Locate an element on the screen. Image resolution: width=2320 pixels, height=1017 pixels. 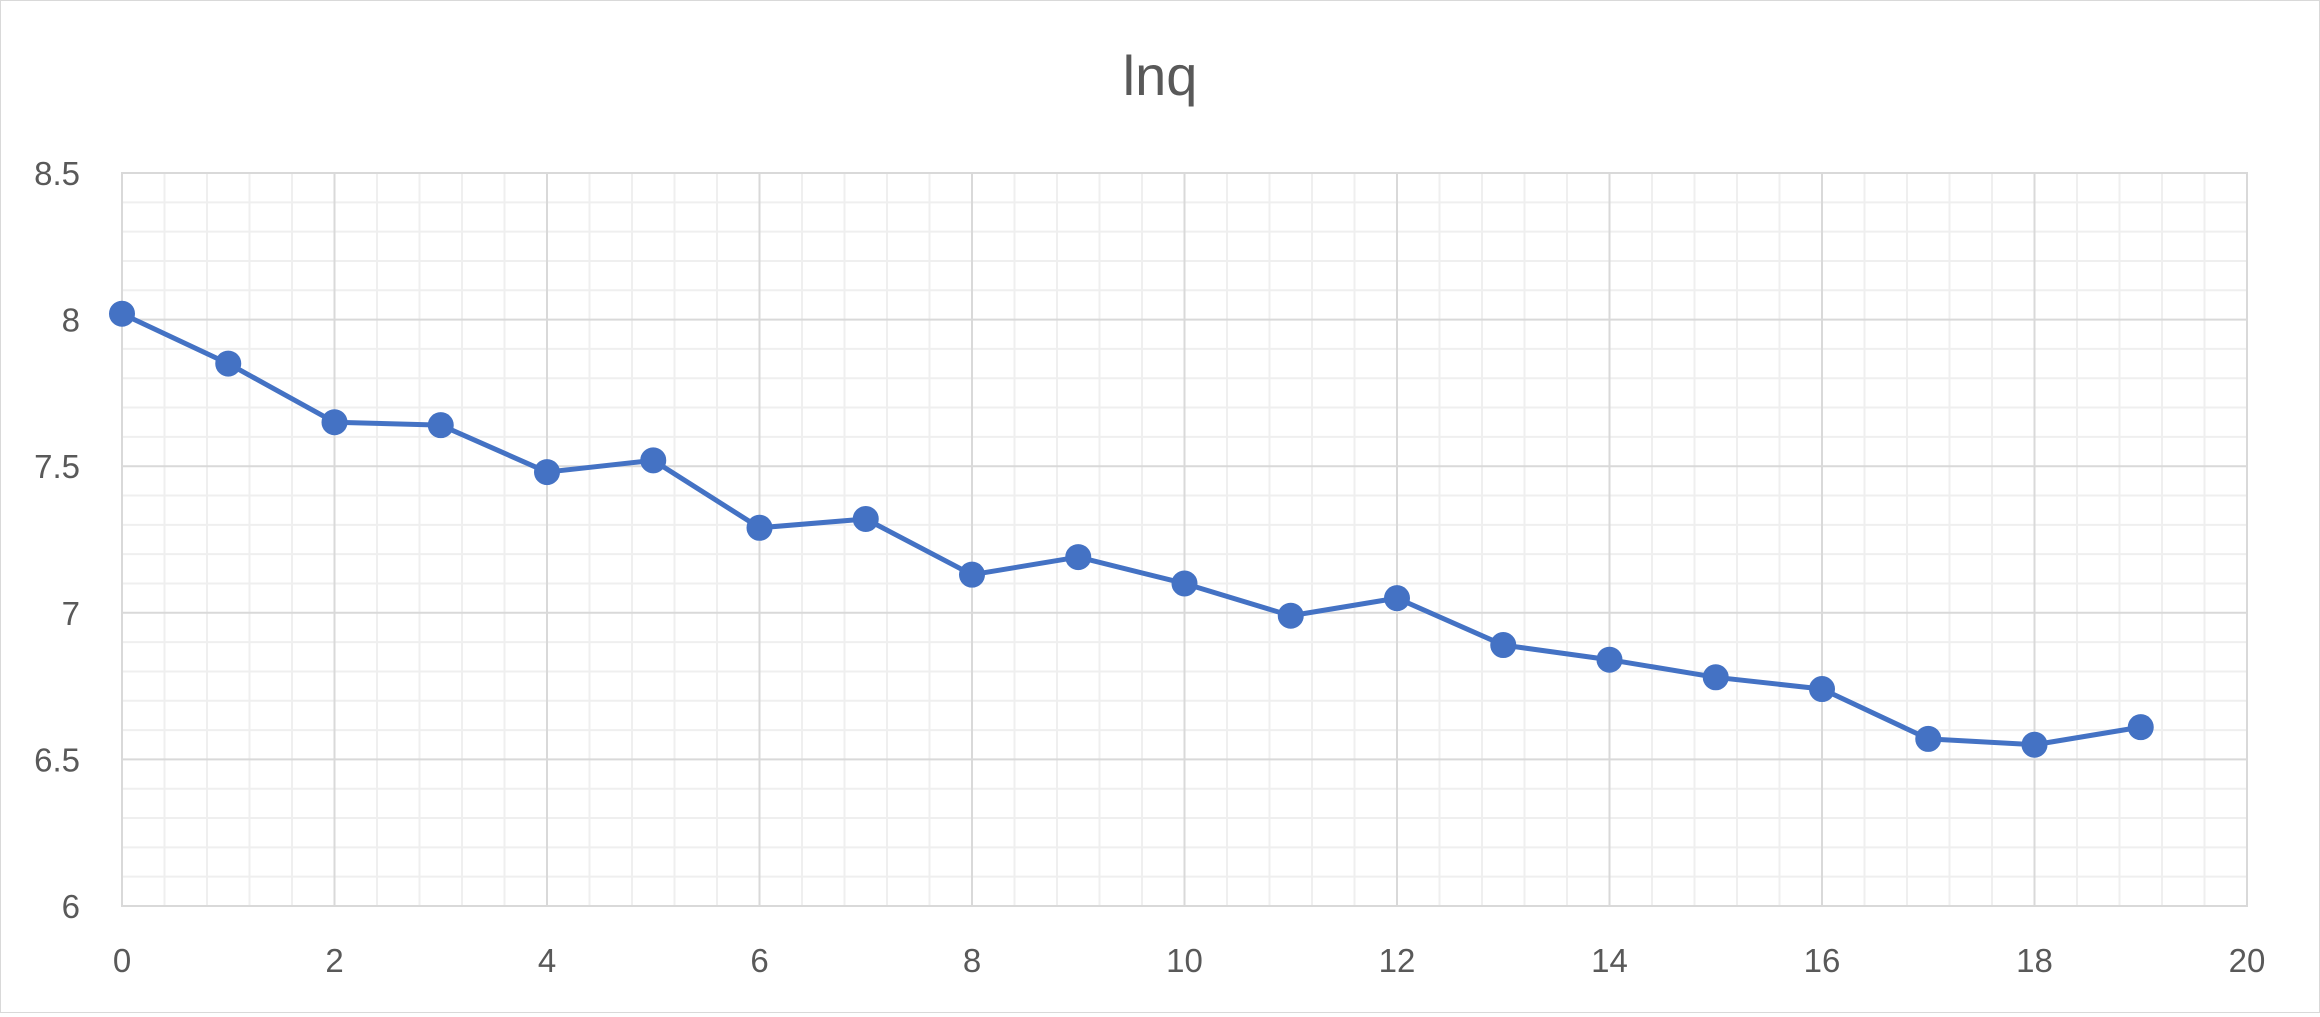
y-tick-label: 6.5 is located at coordinates (57, 759).